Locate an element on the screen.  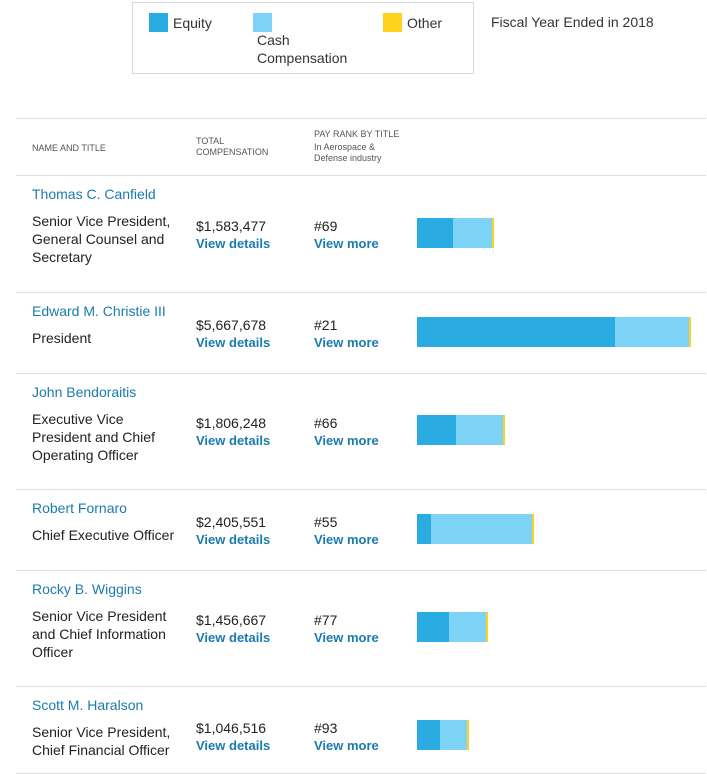
total-compensation-value: $5,667,678 is located at coordinates (231, 325).